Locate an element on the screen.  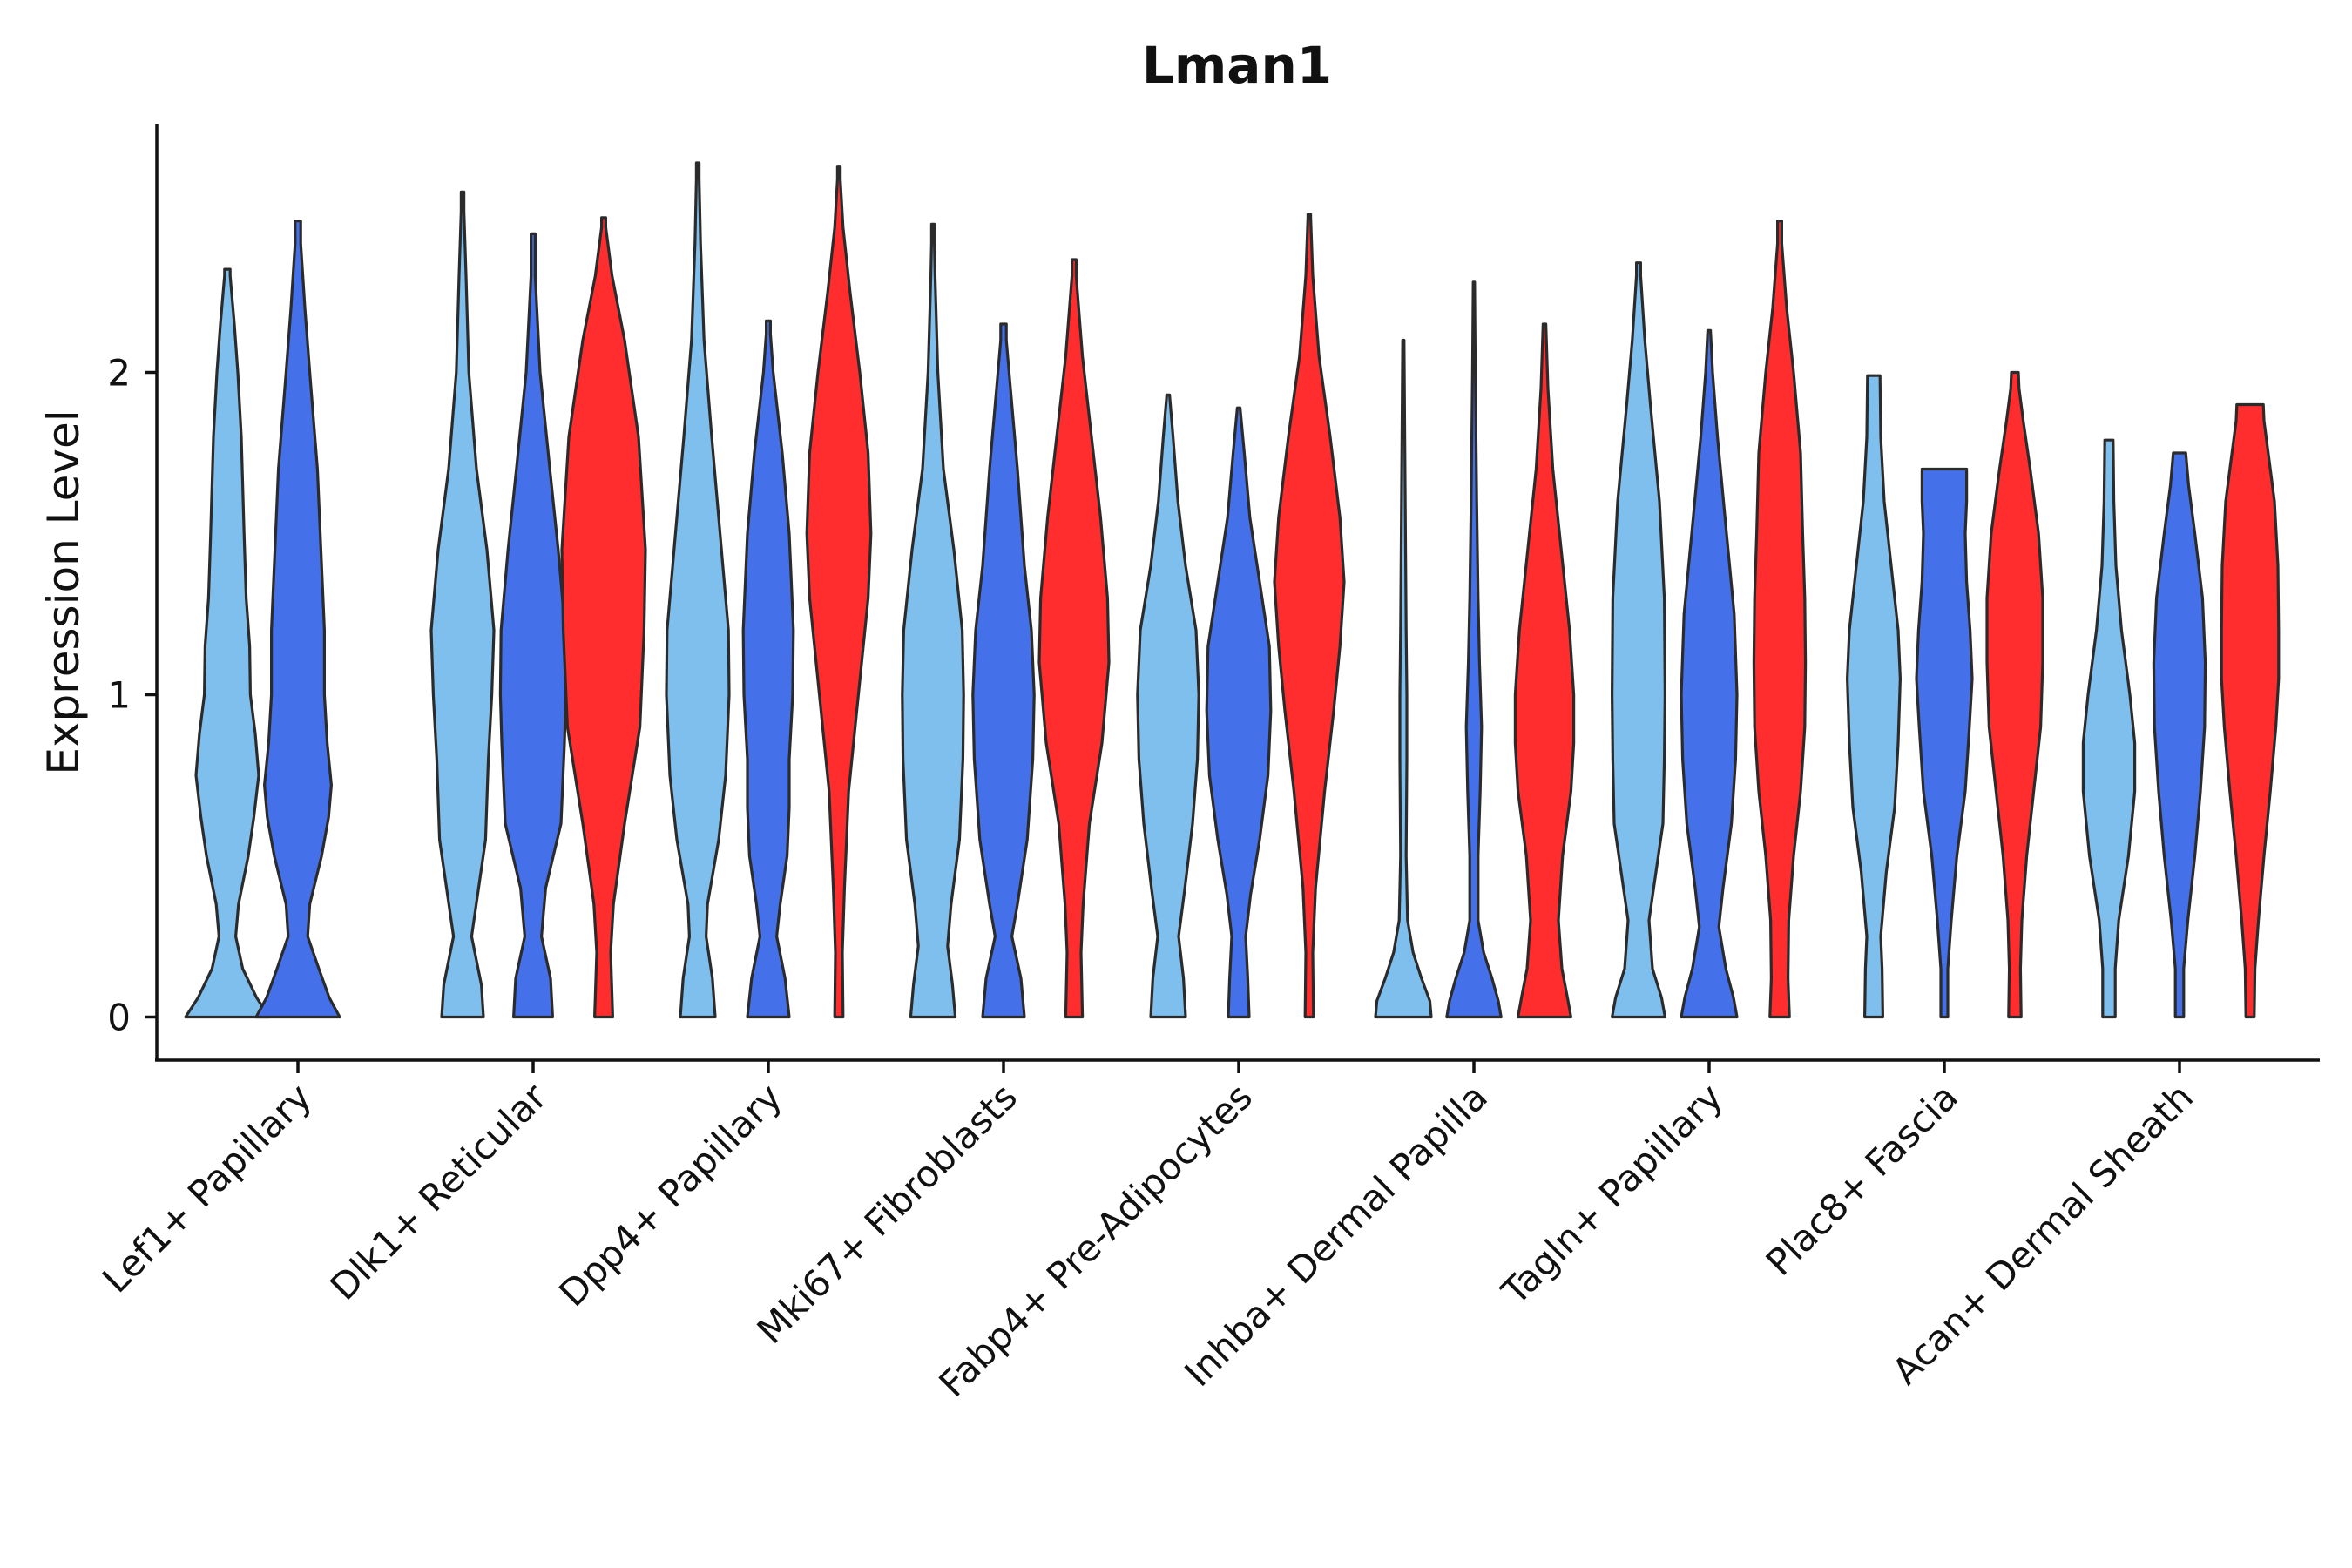
x-tick-label-lef1-papillary: Lef1+ Papillary is located at coordinates (207, 1188).